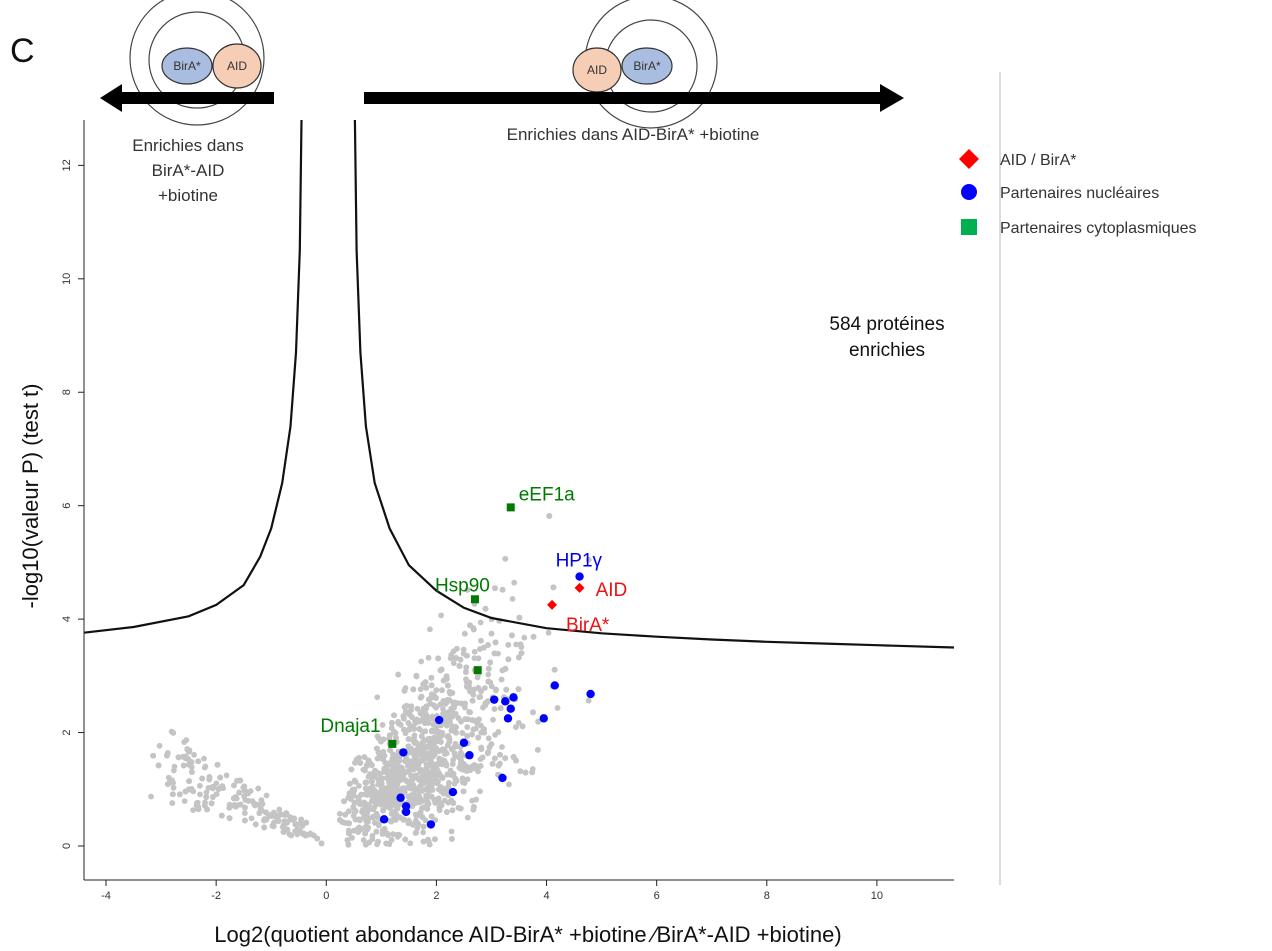  What do you see at coordinates (1038, 160) in the screenshot?
I see `legend-item-bait: AID / BirA*` at bounding box center [1038, 160].